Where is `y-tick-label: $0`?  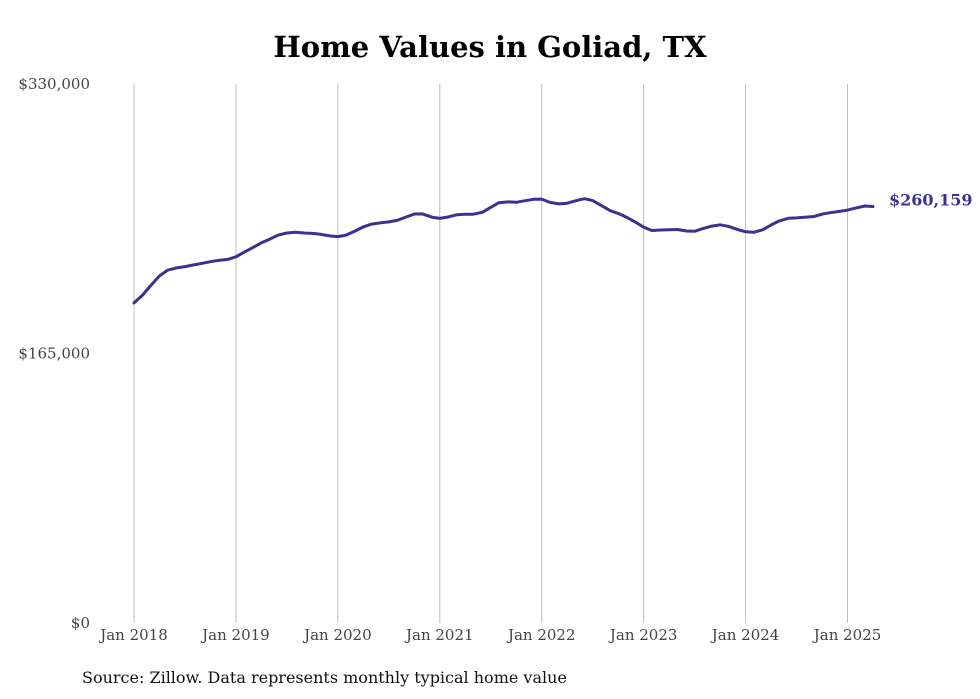 y-tick-label: $0 is located at coordinates (80, 623).